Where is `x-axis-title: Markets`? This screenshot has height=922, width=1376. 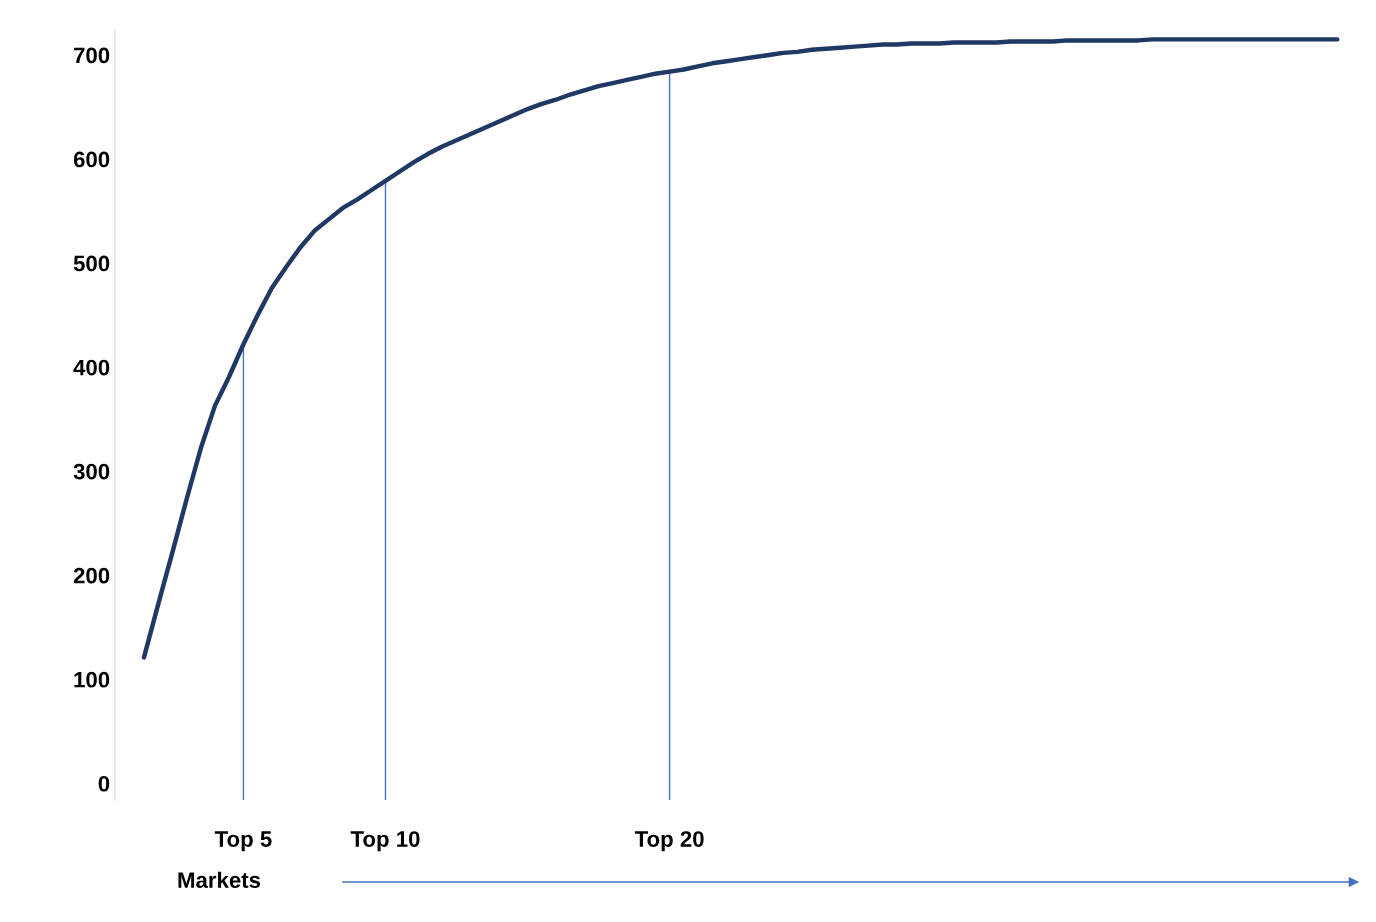 x-axis-title: Markets is located at coordinates (219, 879).